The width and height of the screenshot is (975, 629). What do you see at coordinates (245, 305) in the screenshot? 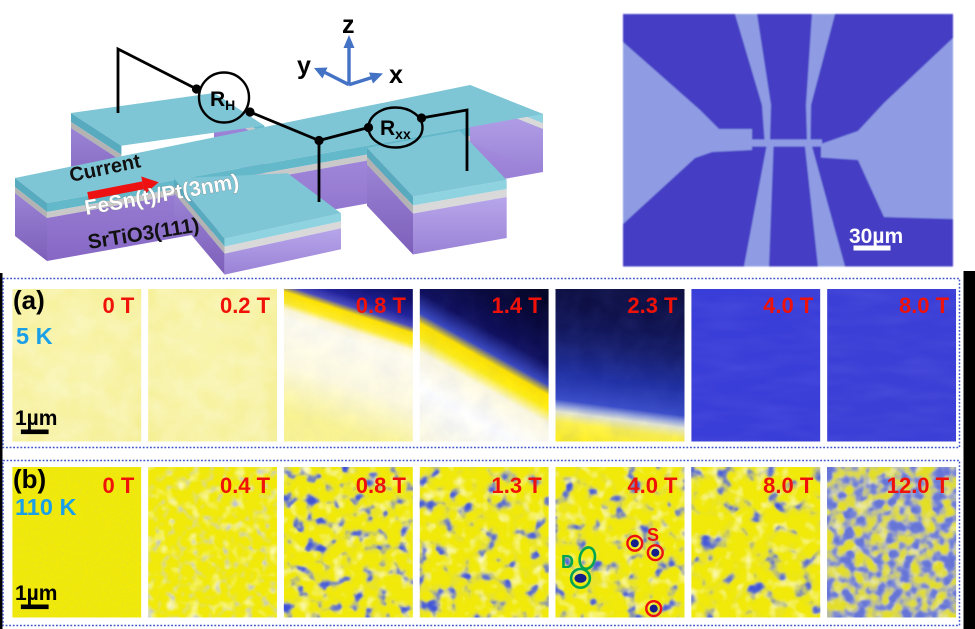
I see `svg-text: 0.2 T` at bounding box center [245, 305].